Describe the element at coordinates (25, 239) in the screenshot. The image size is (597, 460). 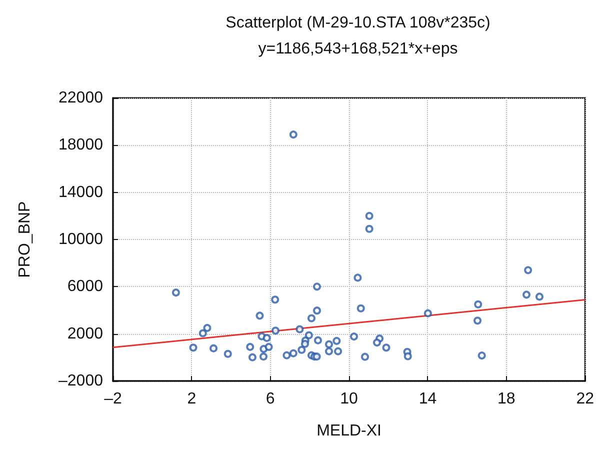
I see `y-axis-title: PRO_BNP` at that location.